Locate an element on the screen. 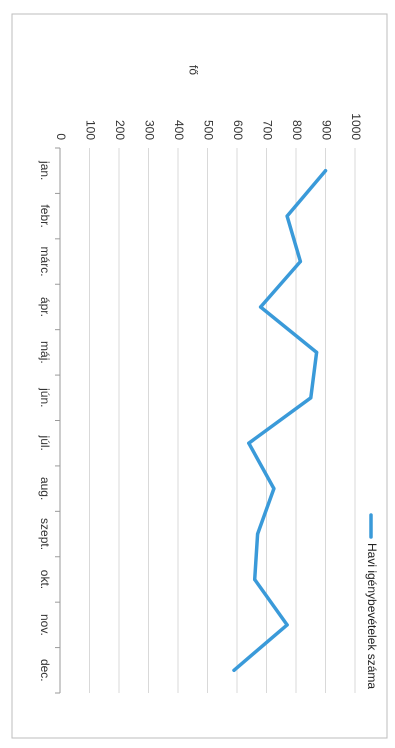  category-tick-label: szept. is located at coordinates (45, 534).